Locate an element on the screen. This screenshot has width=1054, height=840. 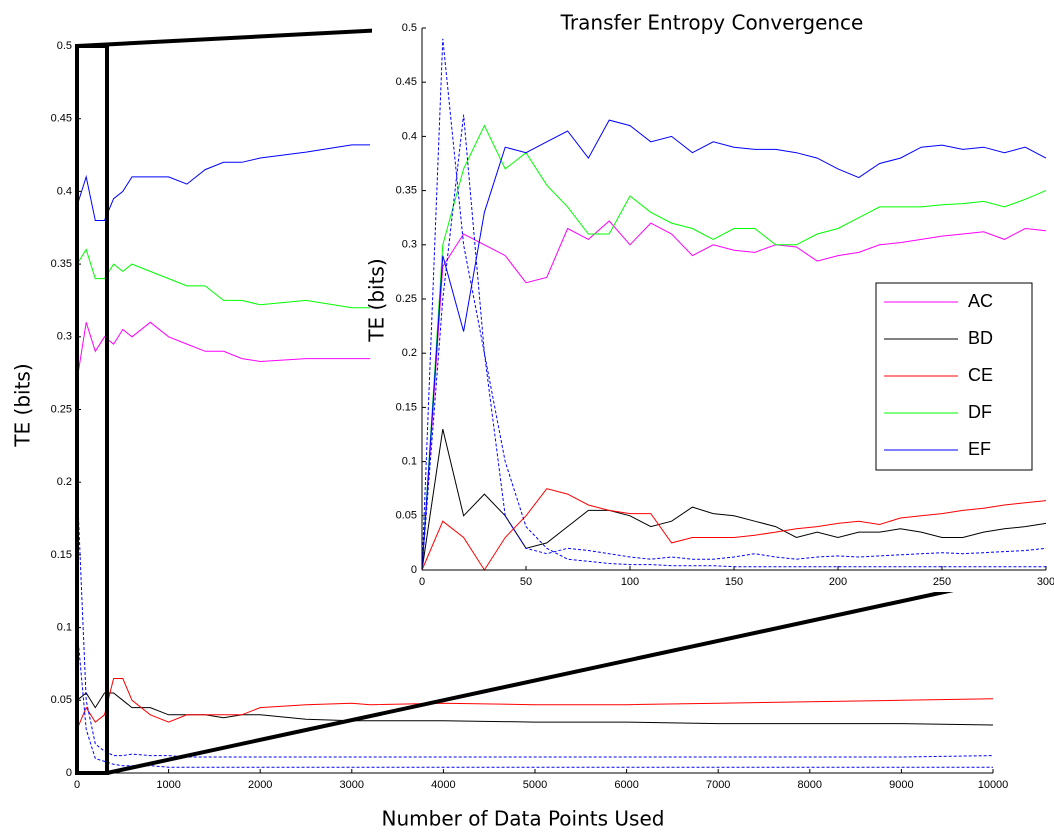
x-tick-label: 8000 is located at coordinates (810, 785).